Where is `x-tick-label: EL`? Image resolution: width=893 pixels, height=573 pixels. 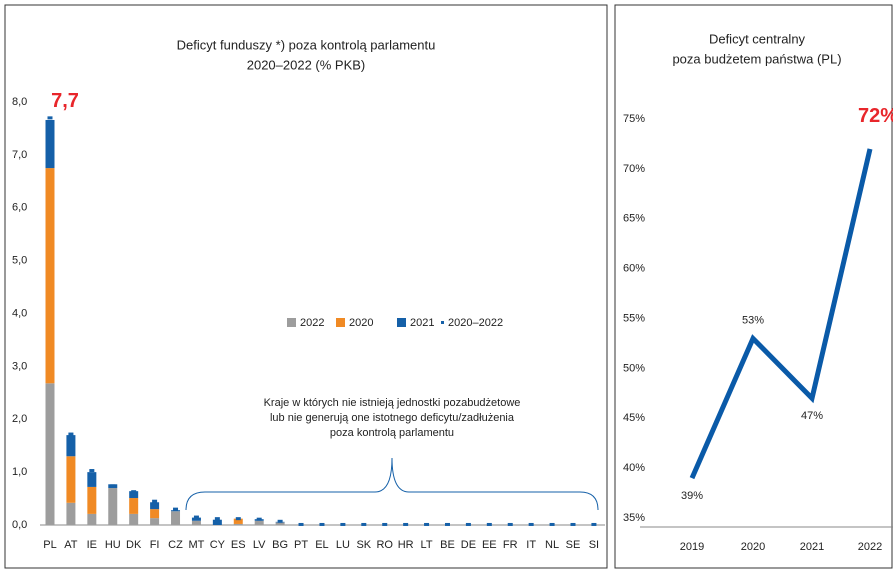
x-tick-label: EL is located at coordinates (321, 545).